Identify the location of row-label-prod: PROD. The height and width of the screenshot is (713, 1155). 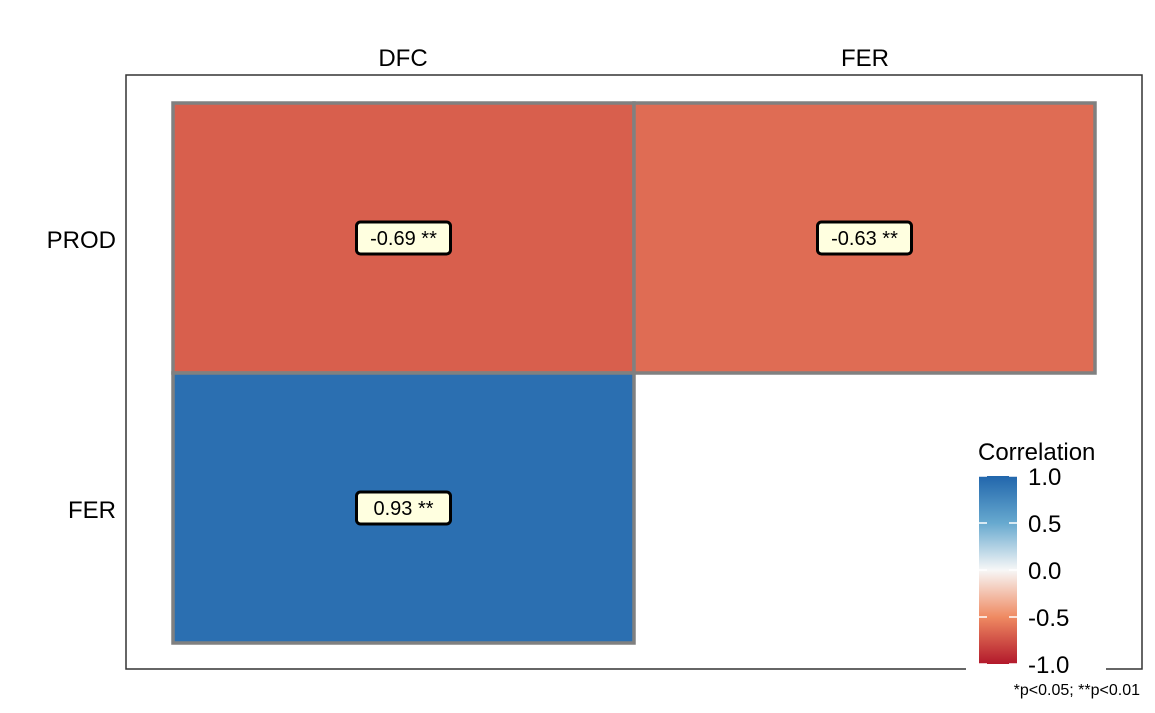
(81, 240).